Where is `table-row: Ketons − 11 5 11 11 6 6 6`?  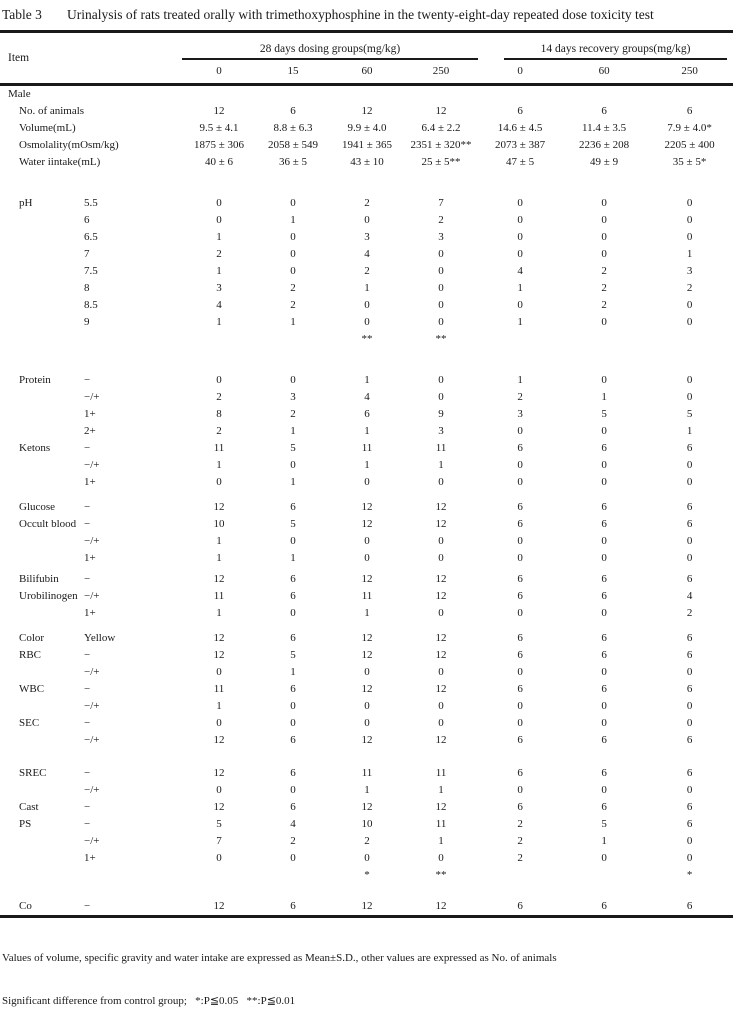
table-row: Ketons − 11 5 11 11 6 6 6 is located at coordinates (366, 448).